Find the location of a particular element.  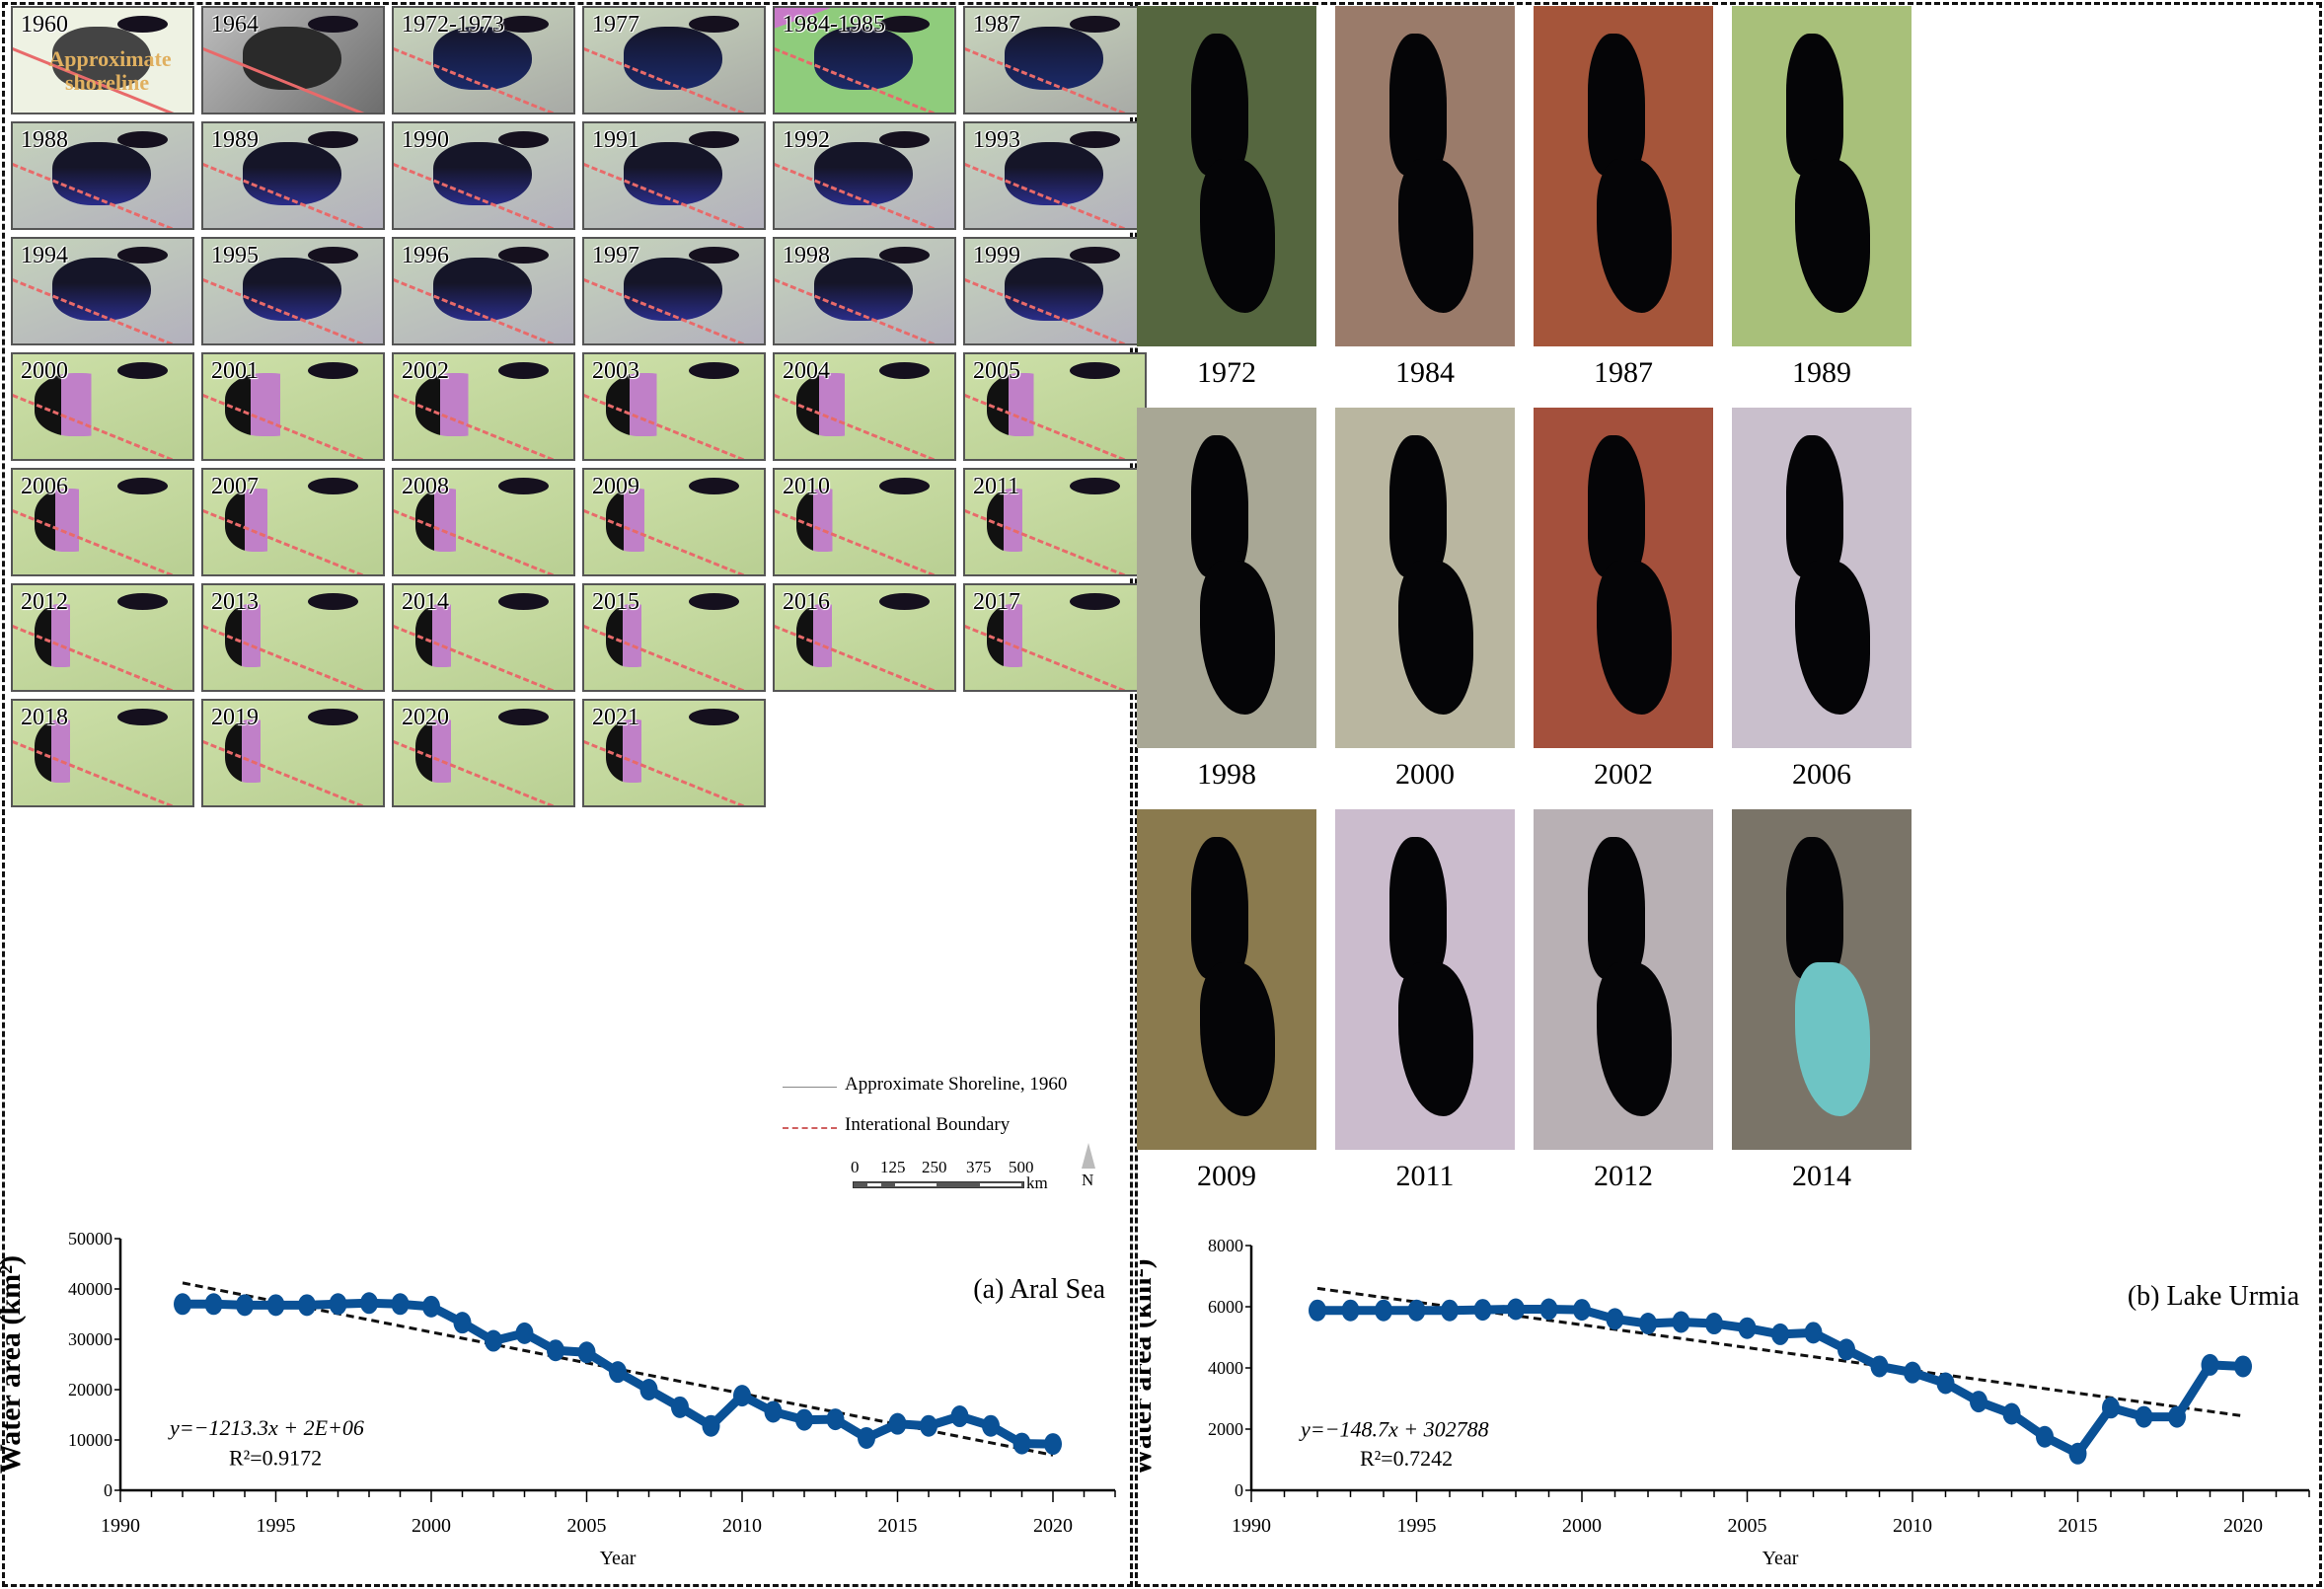

tile-year-label: 1997 is located at coordinates (616, 255).